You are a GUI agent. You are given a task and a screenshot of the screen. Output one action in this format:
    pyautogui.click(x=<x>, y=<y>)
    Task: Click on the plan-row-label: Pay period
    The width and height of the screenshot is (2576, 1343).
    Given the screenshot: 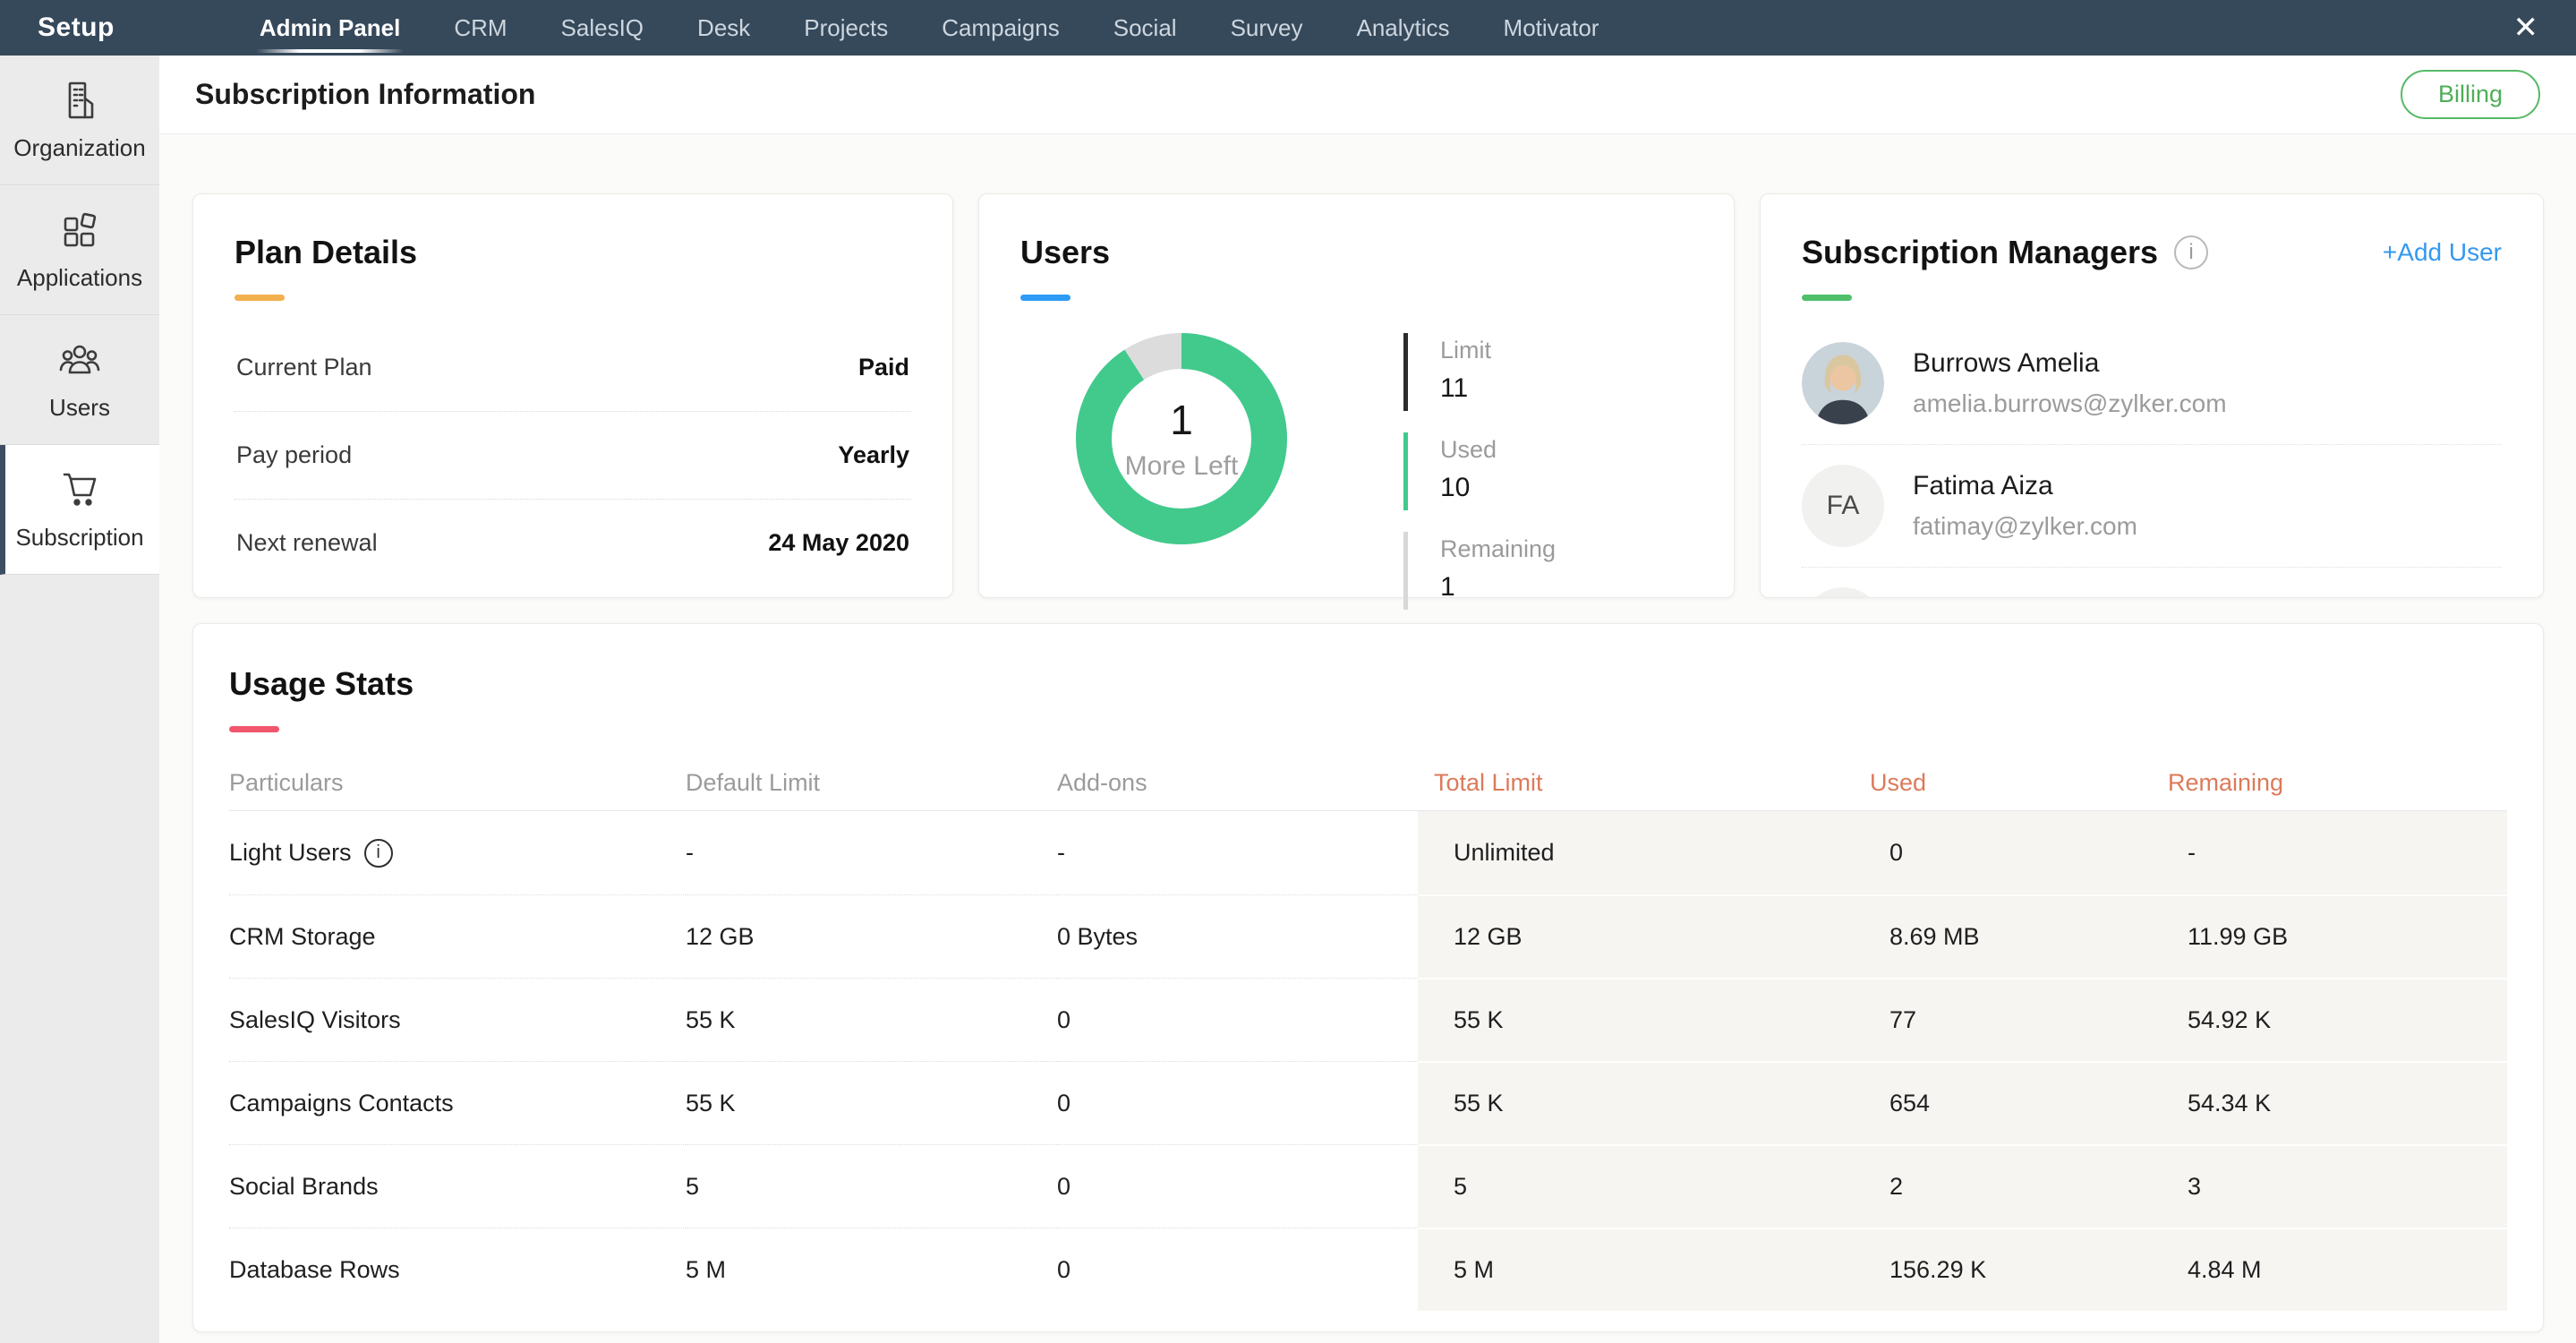 What is the action you would take?
    pyautogui.click(x=294, y=454)
    